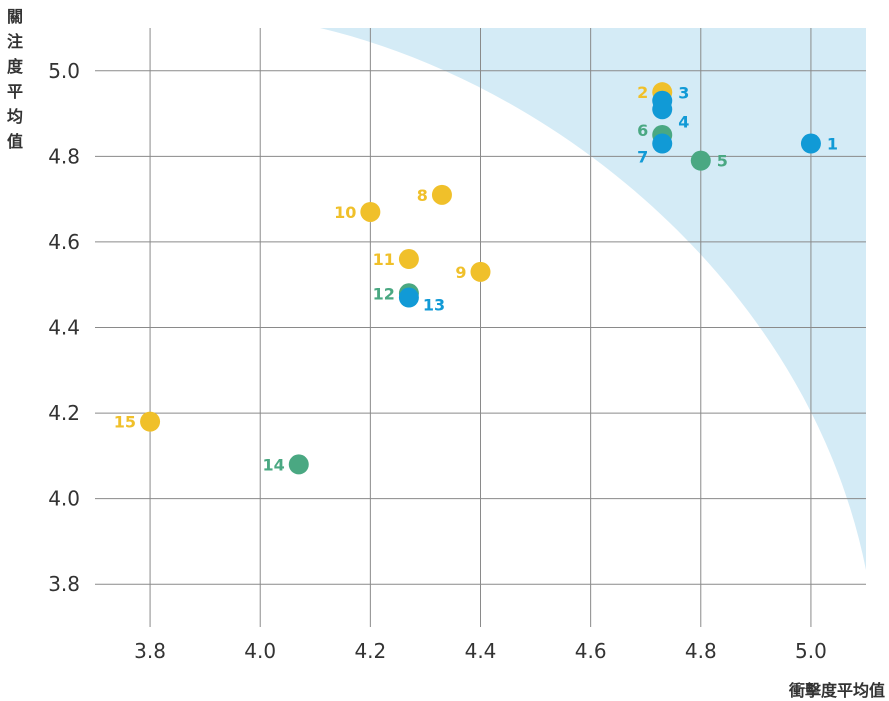  Describe the element at coordinates (460, 272) in the screenshot. I see `point-label: 9` at that location.